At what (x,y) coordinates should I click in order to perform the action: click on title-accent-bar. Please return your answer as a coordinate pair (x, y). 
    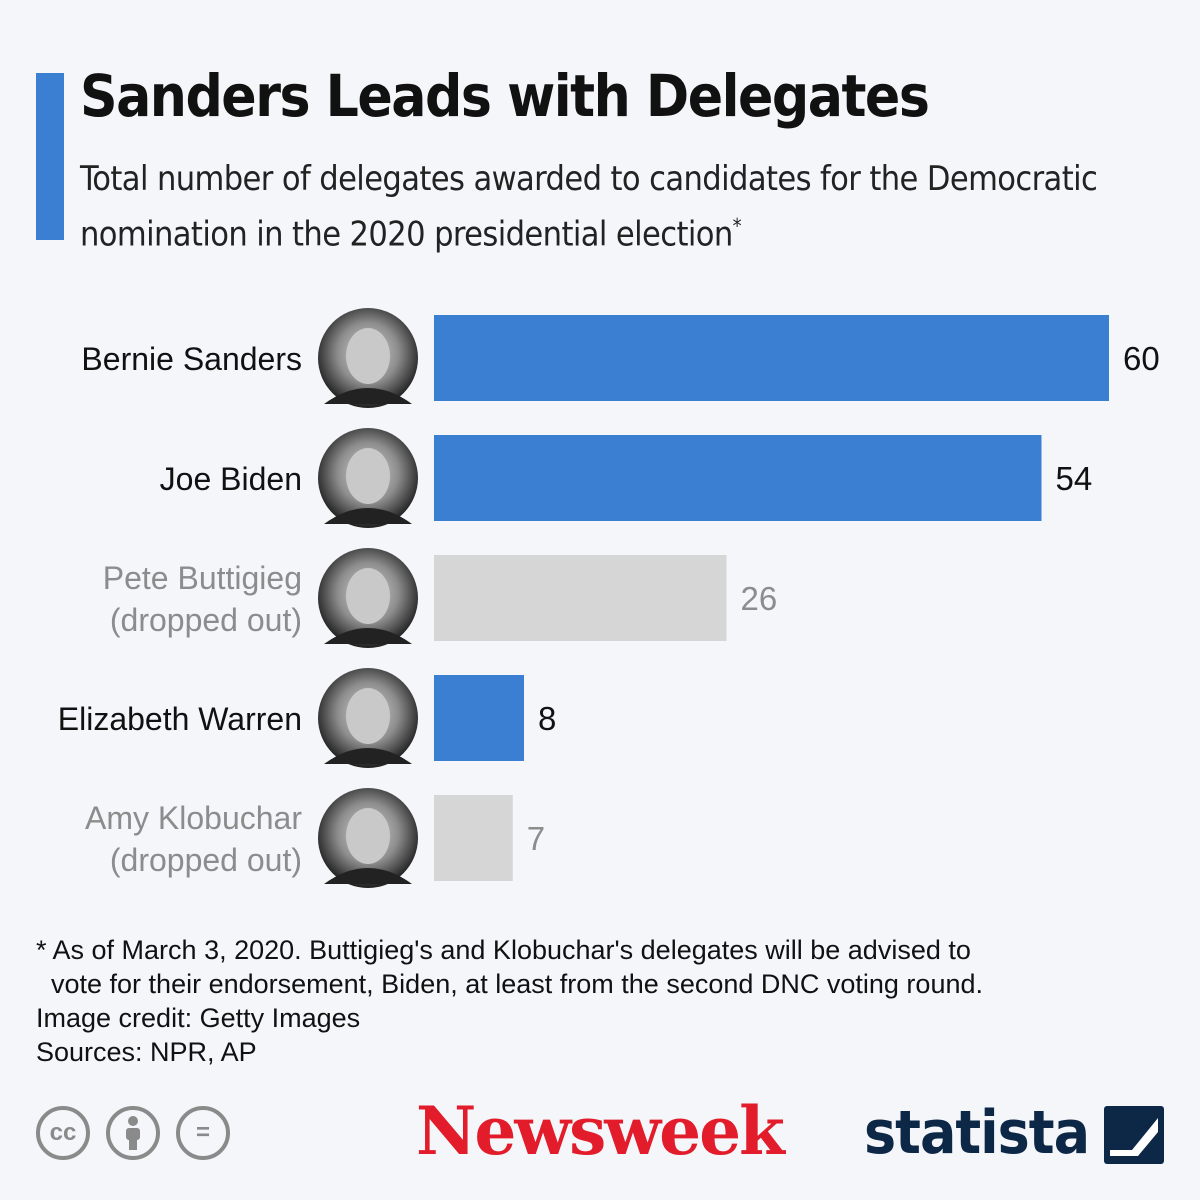
    Looking at the image, I should click on (50, 156).